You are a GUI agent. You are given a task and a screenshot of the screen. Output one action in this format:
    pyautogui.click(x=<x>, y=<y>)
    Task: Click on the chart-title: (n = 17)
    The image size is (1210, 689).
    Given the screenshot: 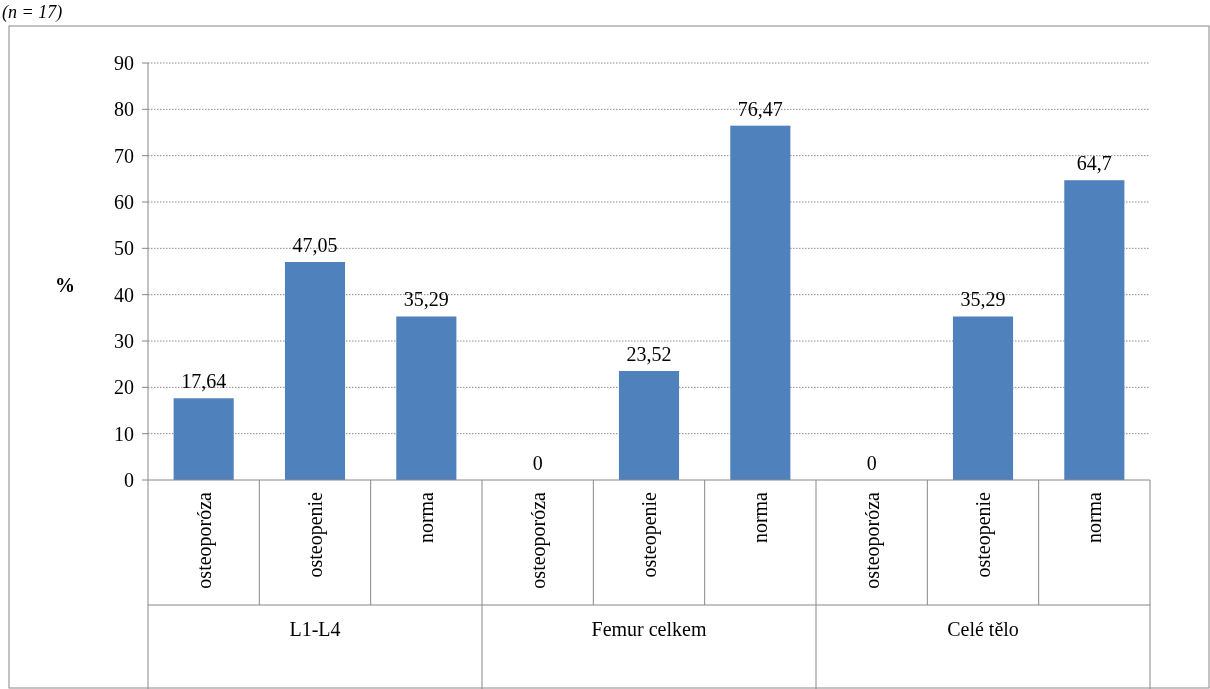 What is the action you would take?
    pyautogui.click(x=32, y=12)
    